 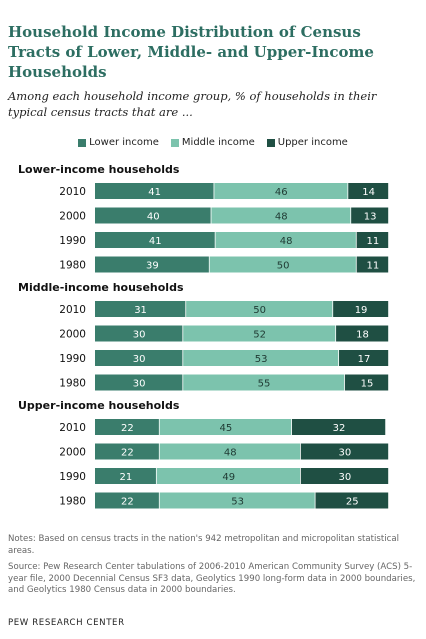 I want to click on legend-item-middle: Middle income, so click(x=212, y=142).